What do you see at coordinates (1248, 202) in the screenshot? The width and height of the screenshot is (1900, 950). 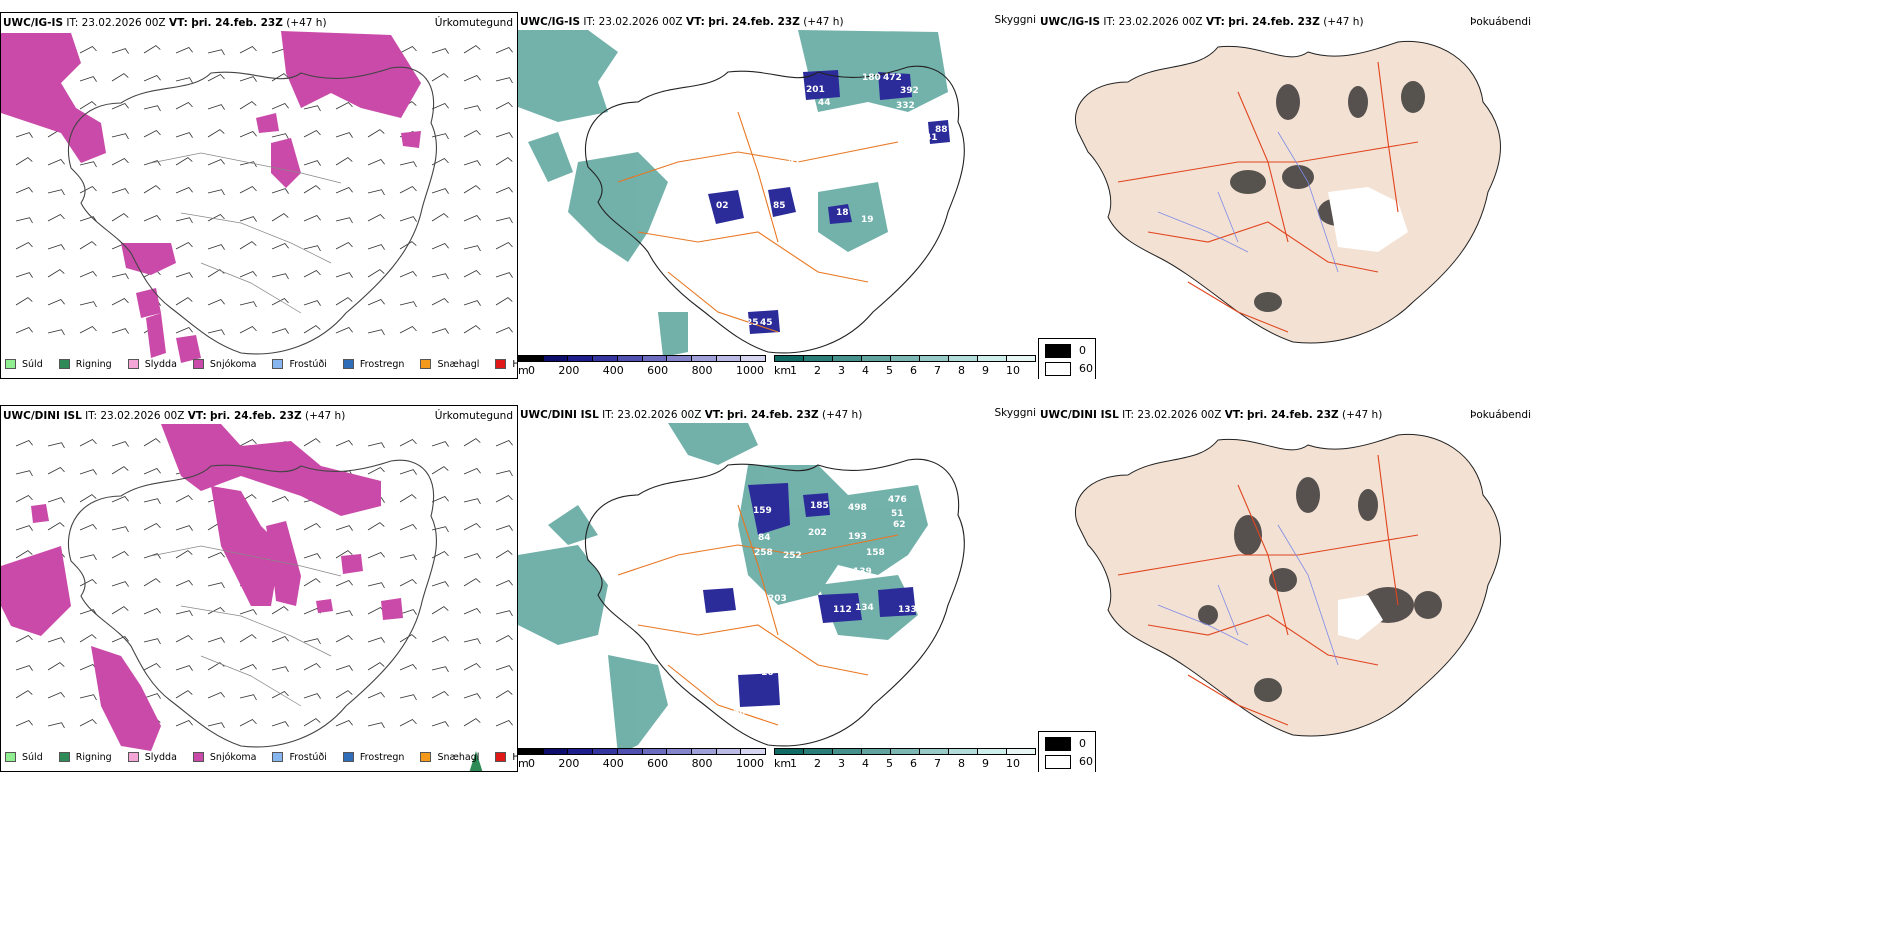 I see `rivers` at bounding box center [1248, 202].